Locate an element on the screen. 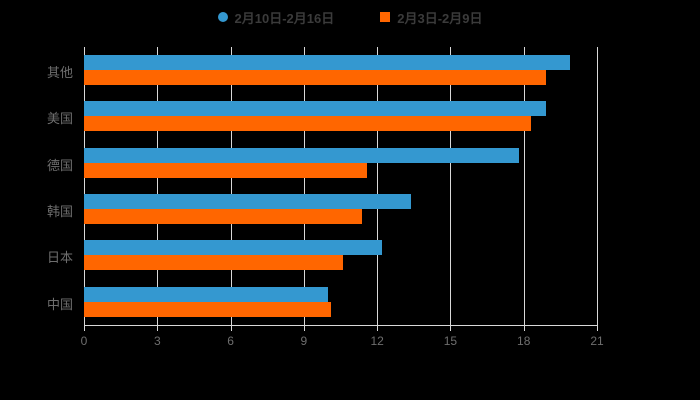 The height and width of the screenshot is (400, 700). bar-group: 其他 is located at coordinates (322, 70).